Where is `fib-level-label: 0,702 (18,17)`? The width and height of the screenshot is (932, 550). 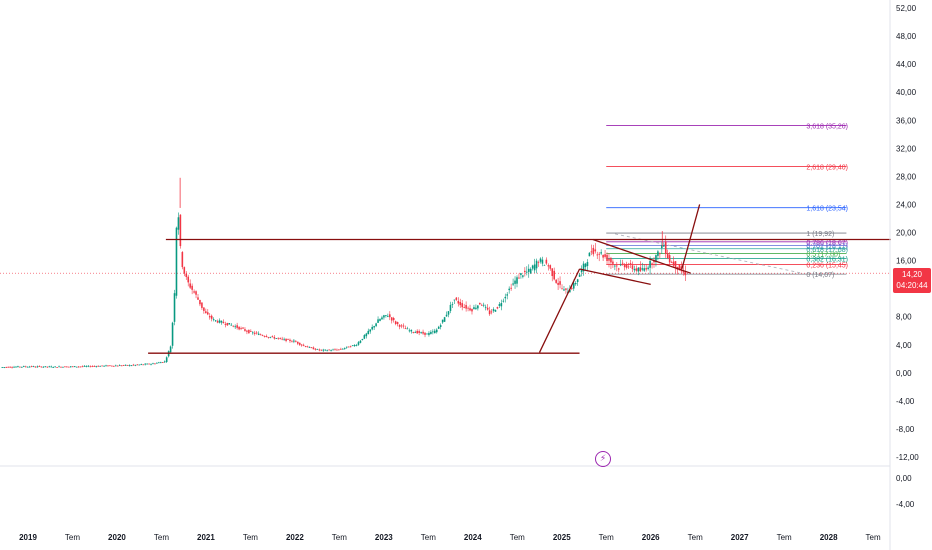 fib-level-label: 0,702 (18,17) is located at coordinates (827, 246).